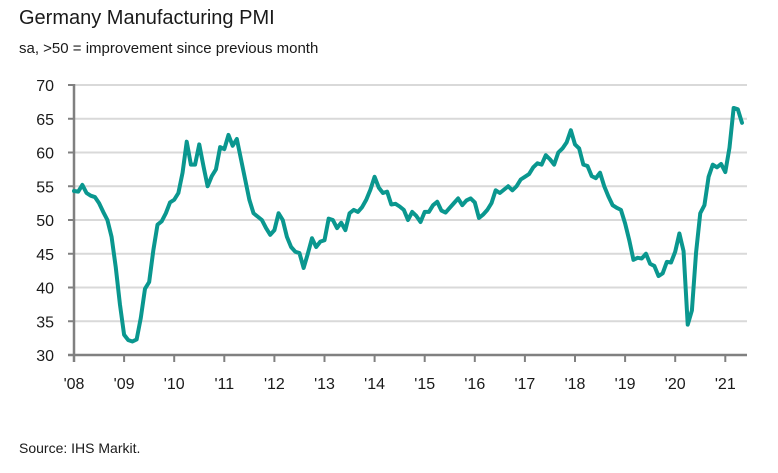 This screenshot has height=473, width=778. I want to click on y-tick-label: 60, so click(45, 154).